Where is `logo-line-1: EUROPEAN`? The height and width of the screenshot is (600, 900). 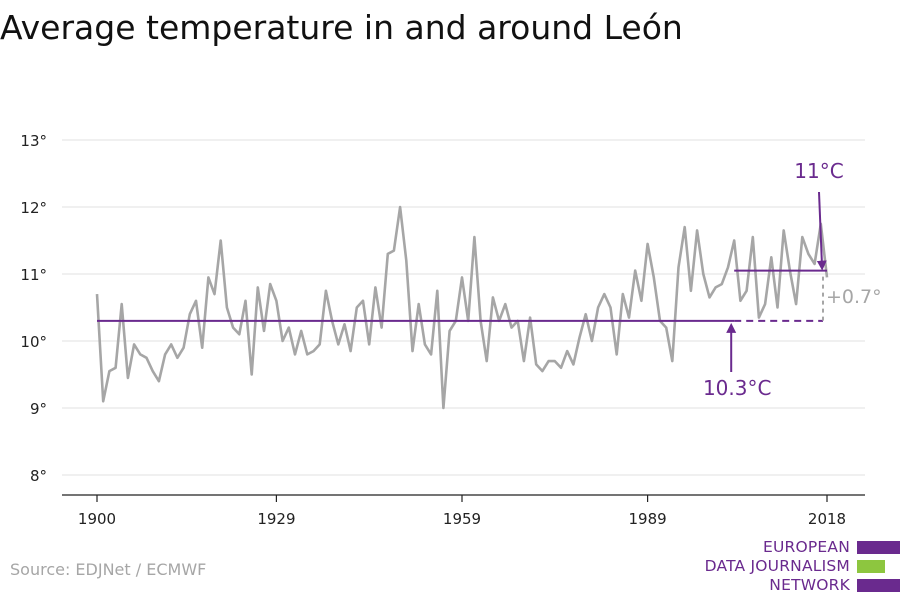
logo-line-1: EUROPEAN is located at coordinates (806, 547).